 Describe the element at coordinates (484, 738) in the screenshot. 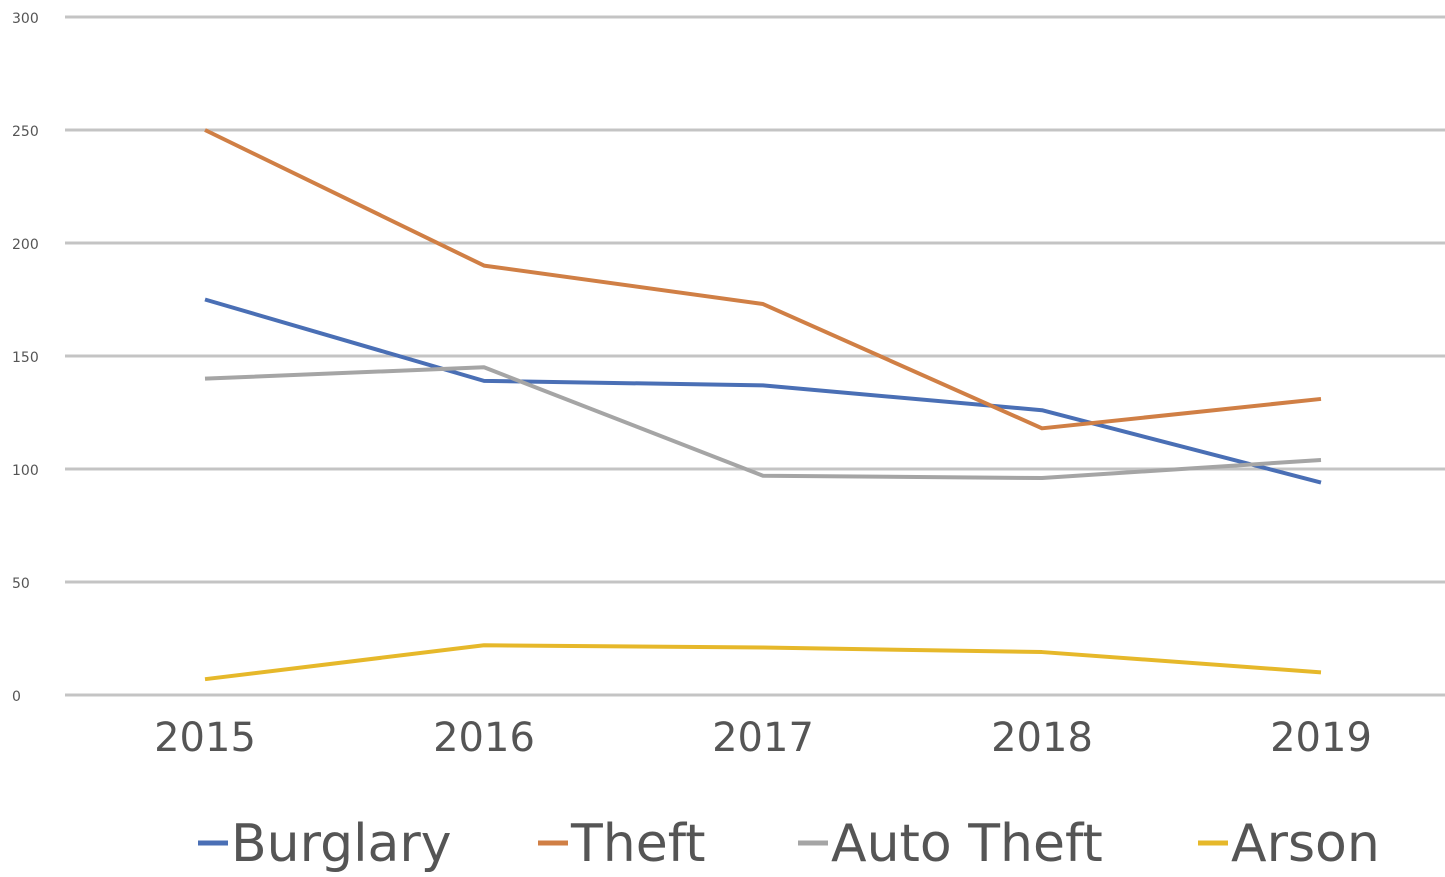

I see `x-tick-label: 2016` at that location.